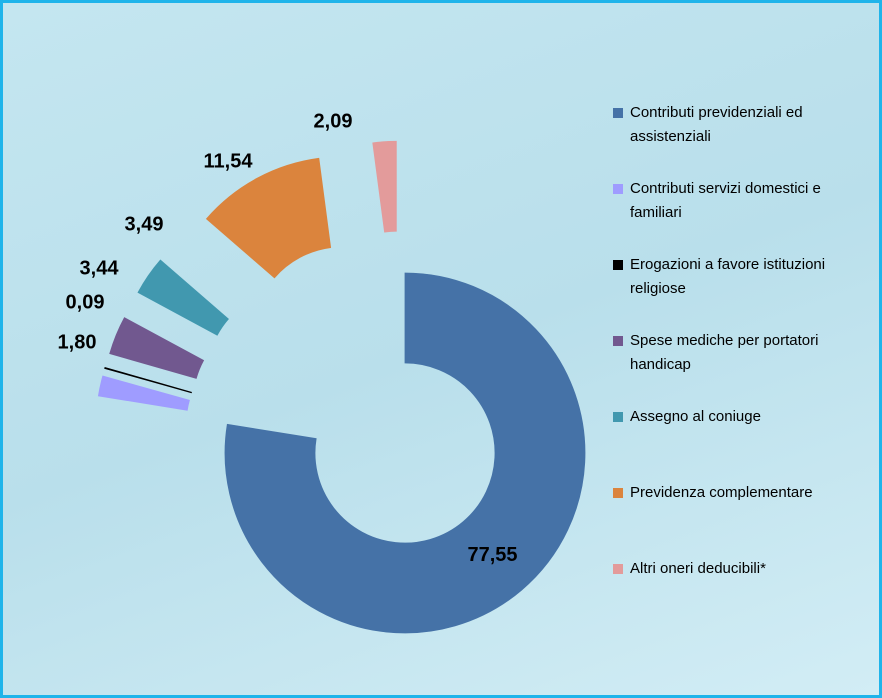 The image size is (882, 698). I want to click on legend-label: Contributi servizi domestici e familiari, so click(725, 200).